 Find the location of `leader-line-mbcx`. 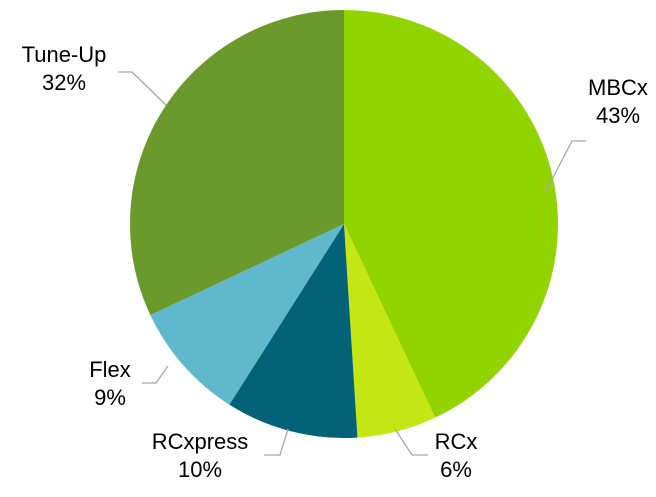

leader-line-mbcx is located at coordinates (565, 166).